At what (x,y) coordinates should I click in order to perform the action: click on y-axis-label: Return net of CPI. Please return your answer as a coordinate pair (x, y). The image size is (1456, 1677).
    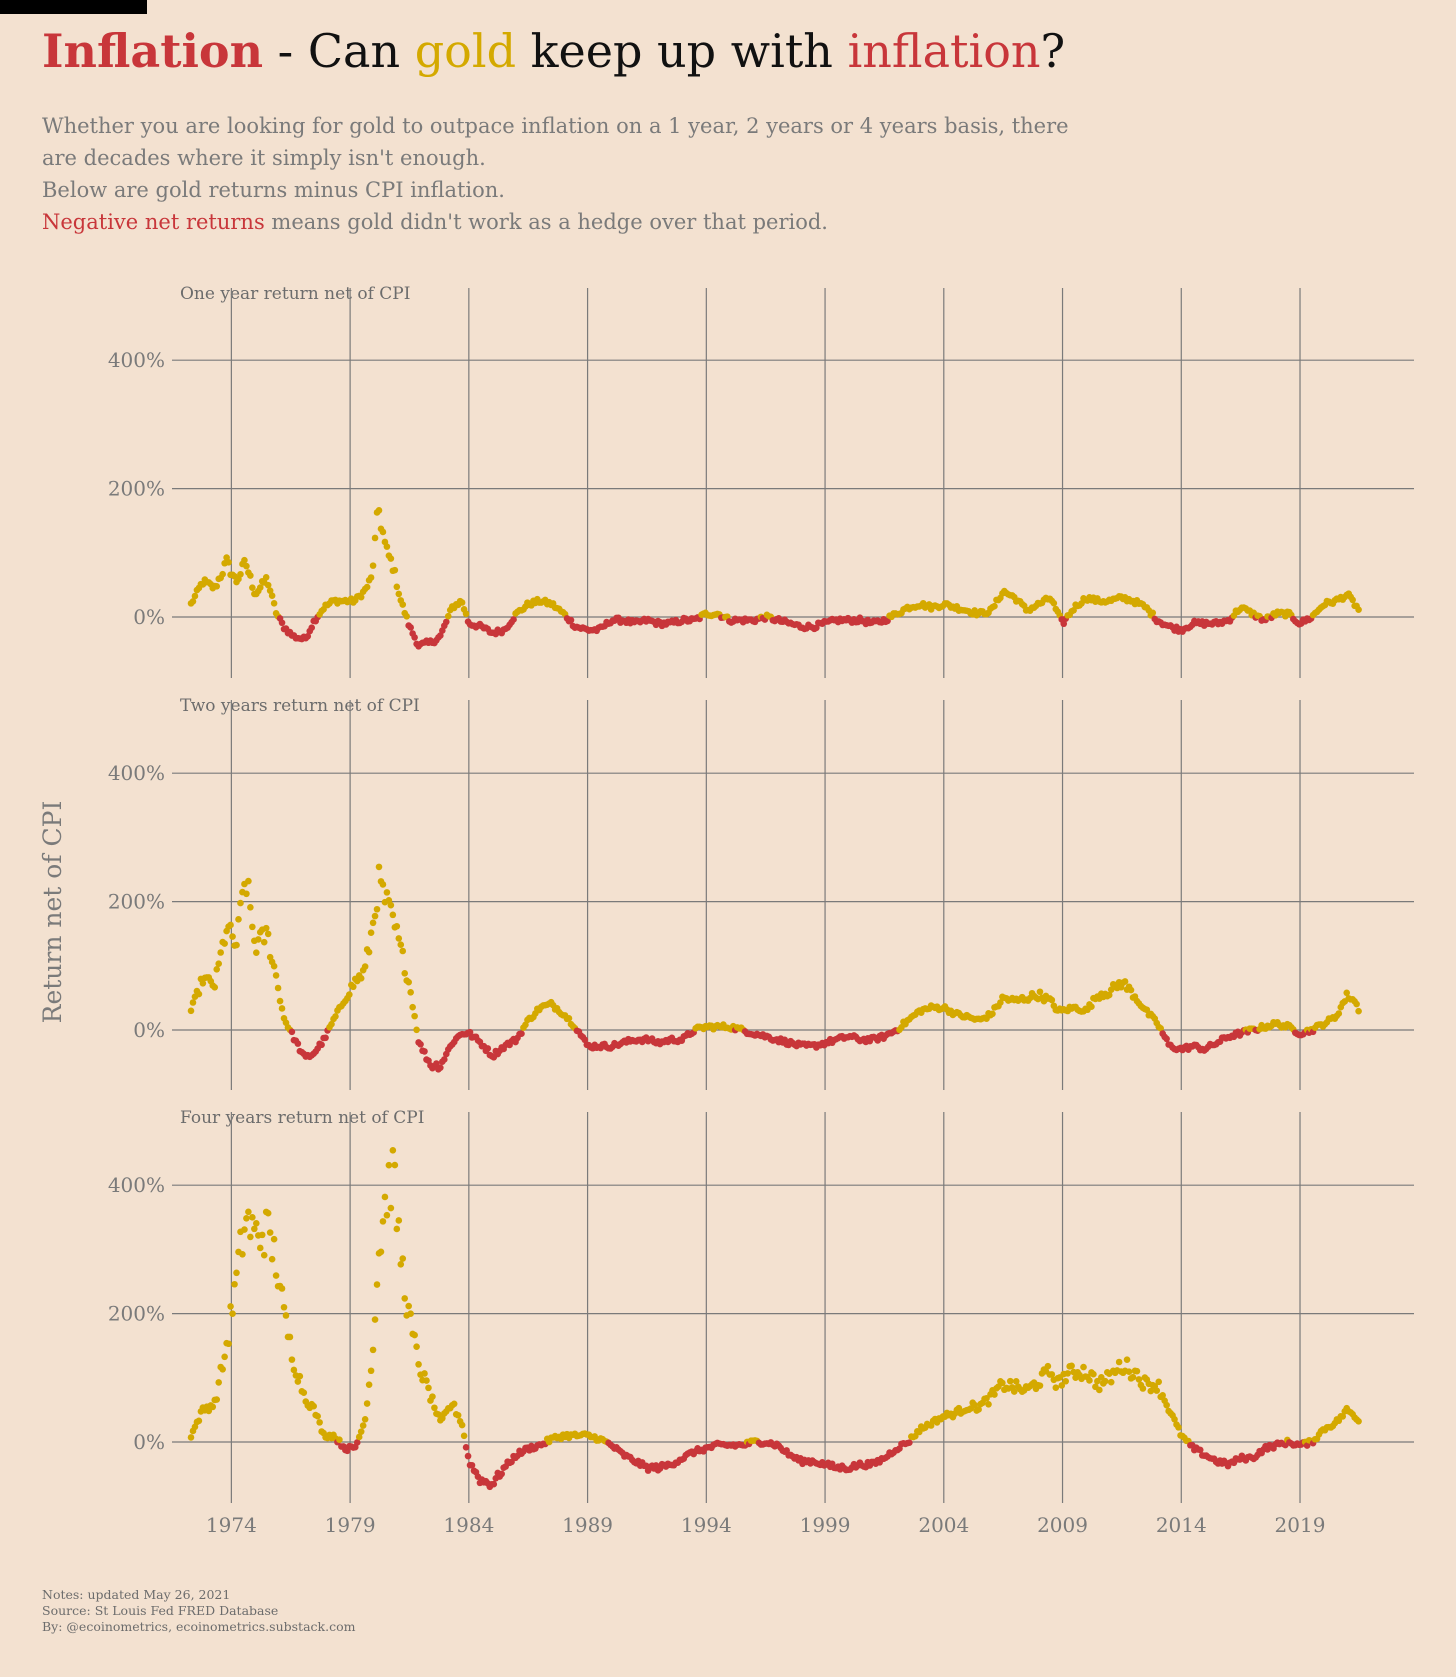
    Looking at the image, I should click on (52, 912).